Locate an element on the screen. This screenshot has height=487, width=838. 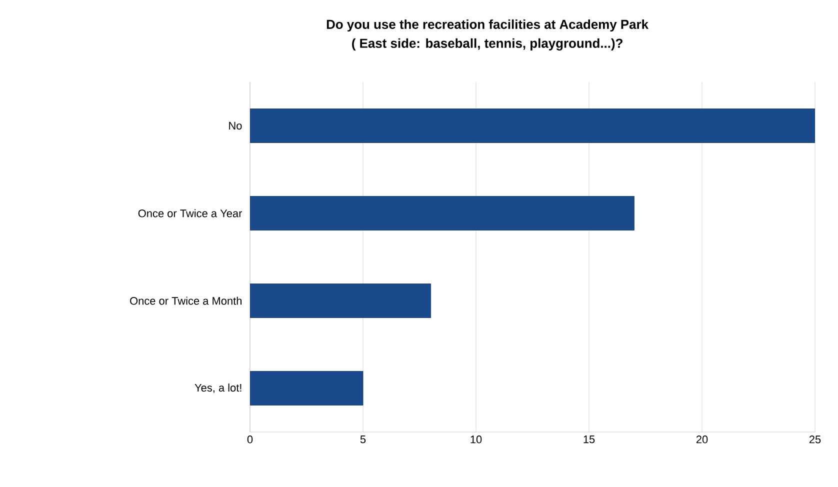
chart-title: Do you use the recreation facilities at Academy Park ( East side: baseball, tennis, playground...)? is located at coordinates (487, 35).